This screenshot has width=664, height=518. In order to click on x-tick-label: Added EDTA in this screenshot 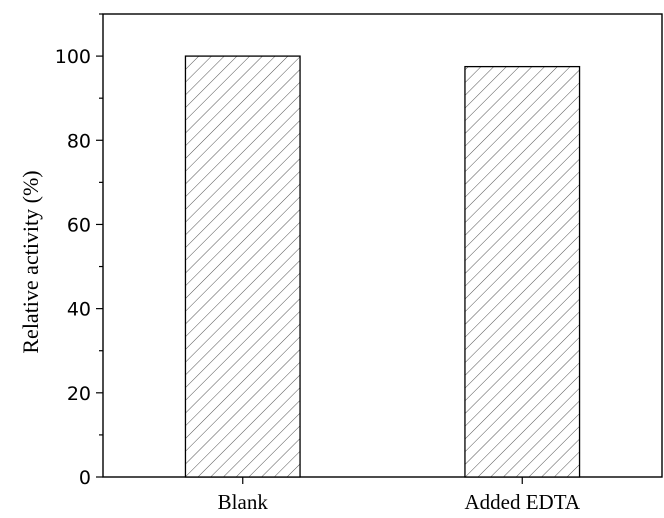, I will do `click(522, 502)`.